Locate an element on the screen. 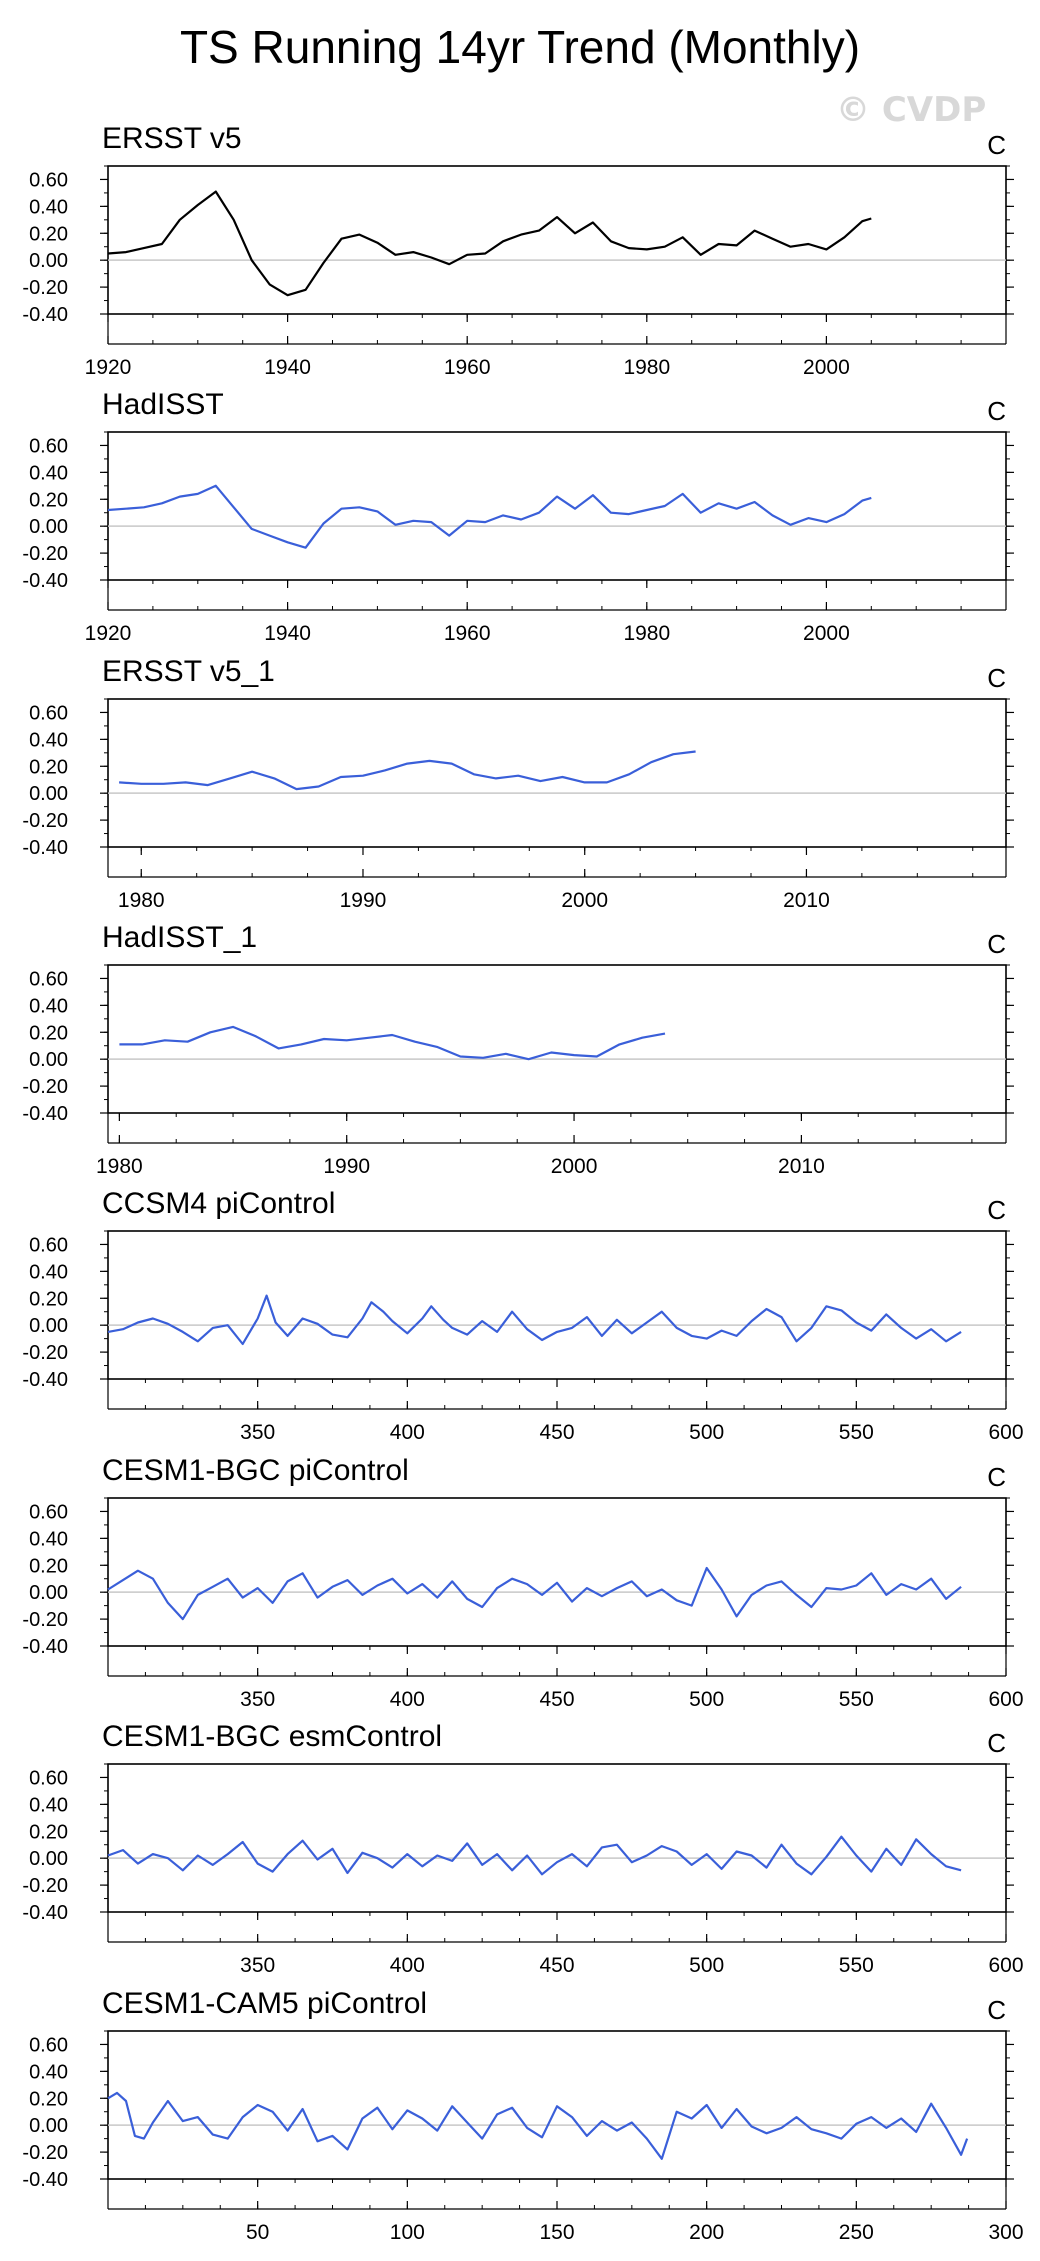 The width and height of the screenshot is (1040, 2261). x-tick-label: 300 is located at coordinates (1005, 2232).